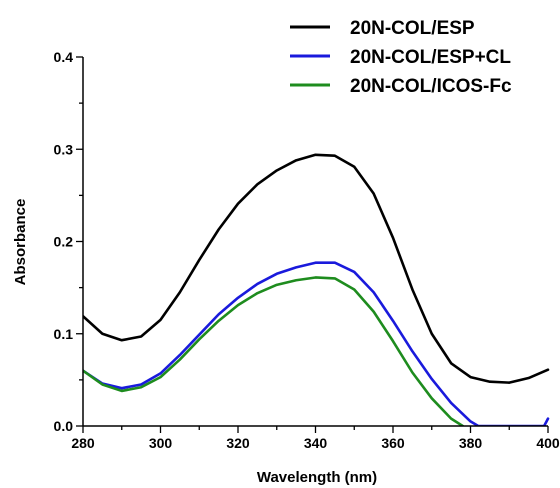 This screenshot has height=488, width=560. What do you see at coordinates (471, 443) in the screenshot?
I see `x-tick-label: 380` at bounding box center [471, 443].